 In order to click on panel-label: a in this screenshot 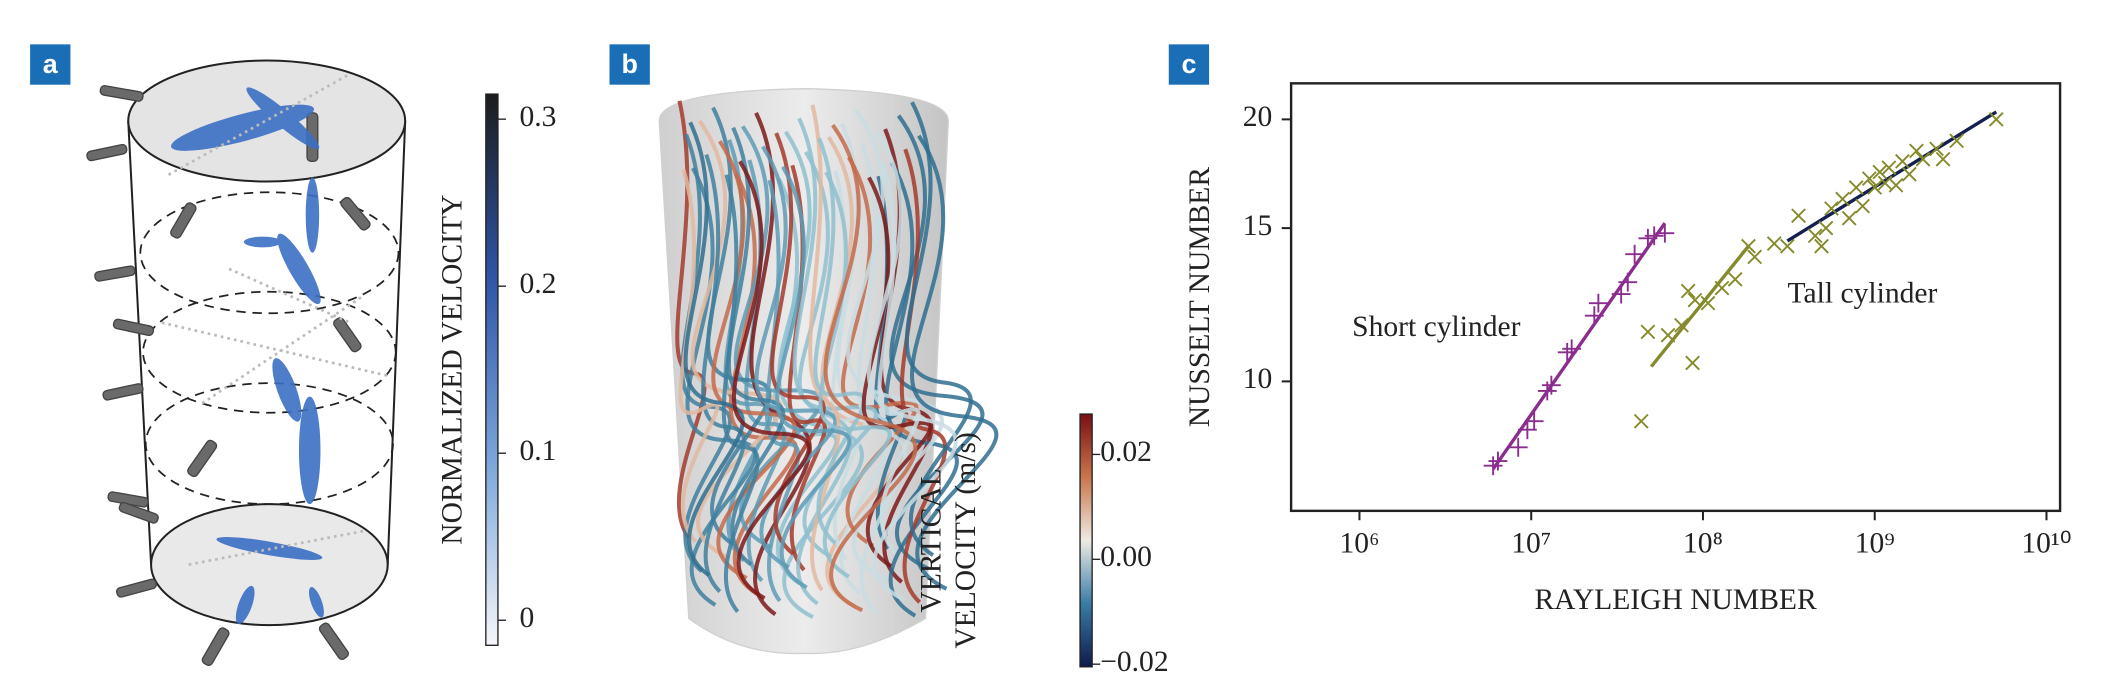, I will do `click(51, 64)`.